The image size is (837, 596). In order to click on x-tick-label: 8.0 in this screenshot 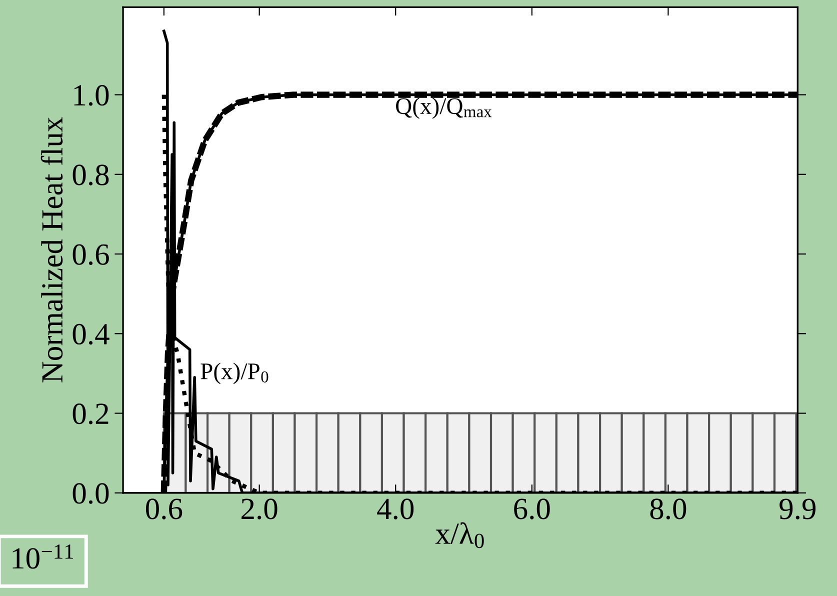, I will do `click(668, 509)`.